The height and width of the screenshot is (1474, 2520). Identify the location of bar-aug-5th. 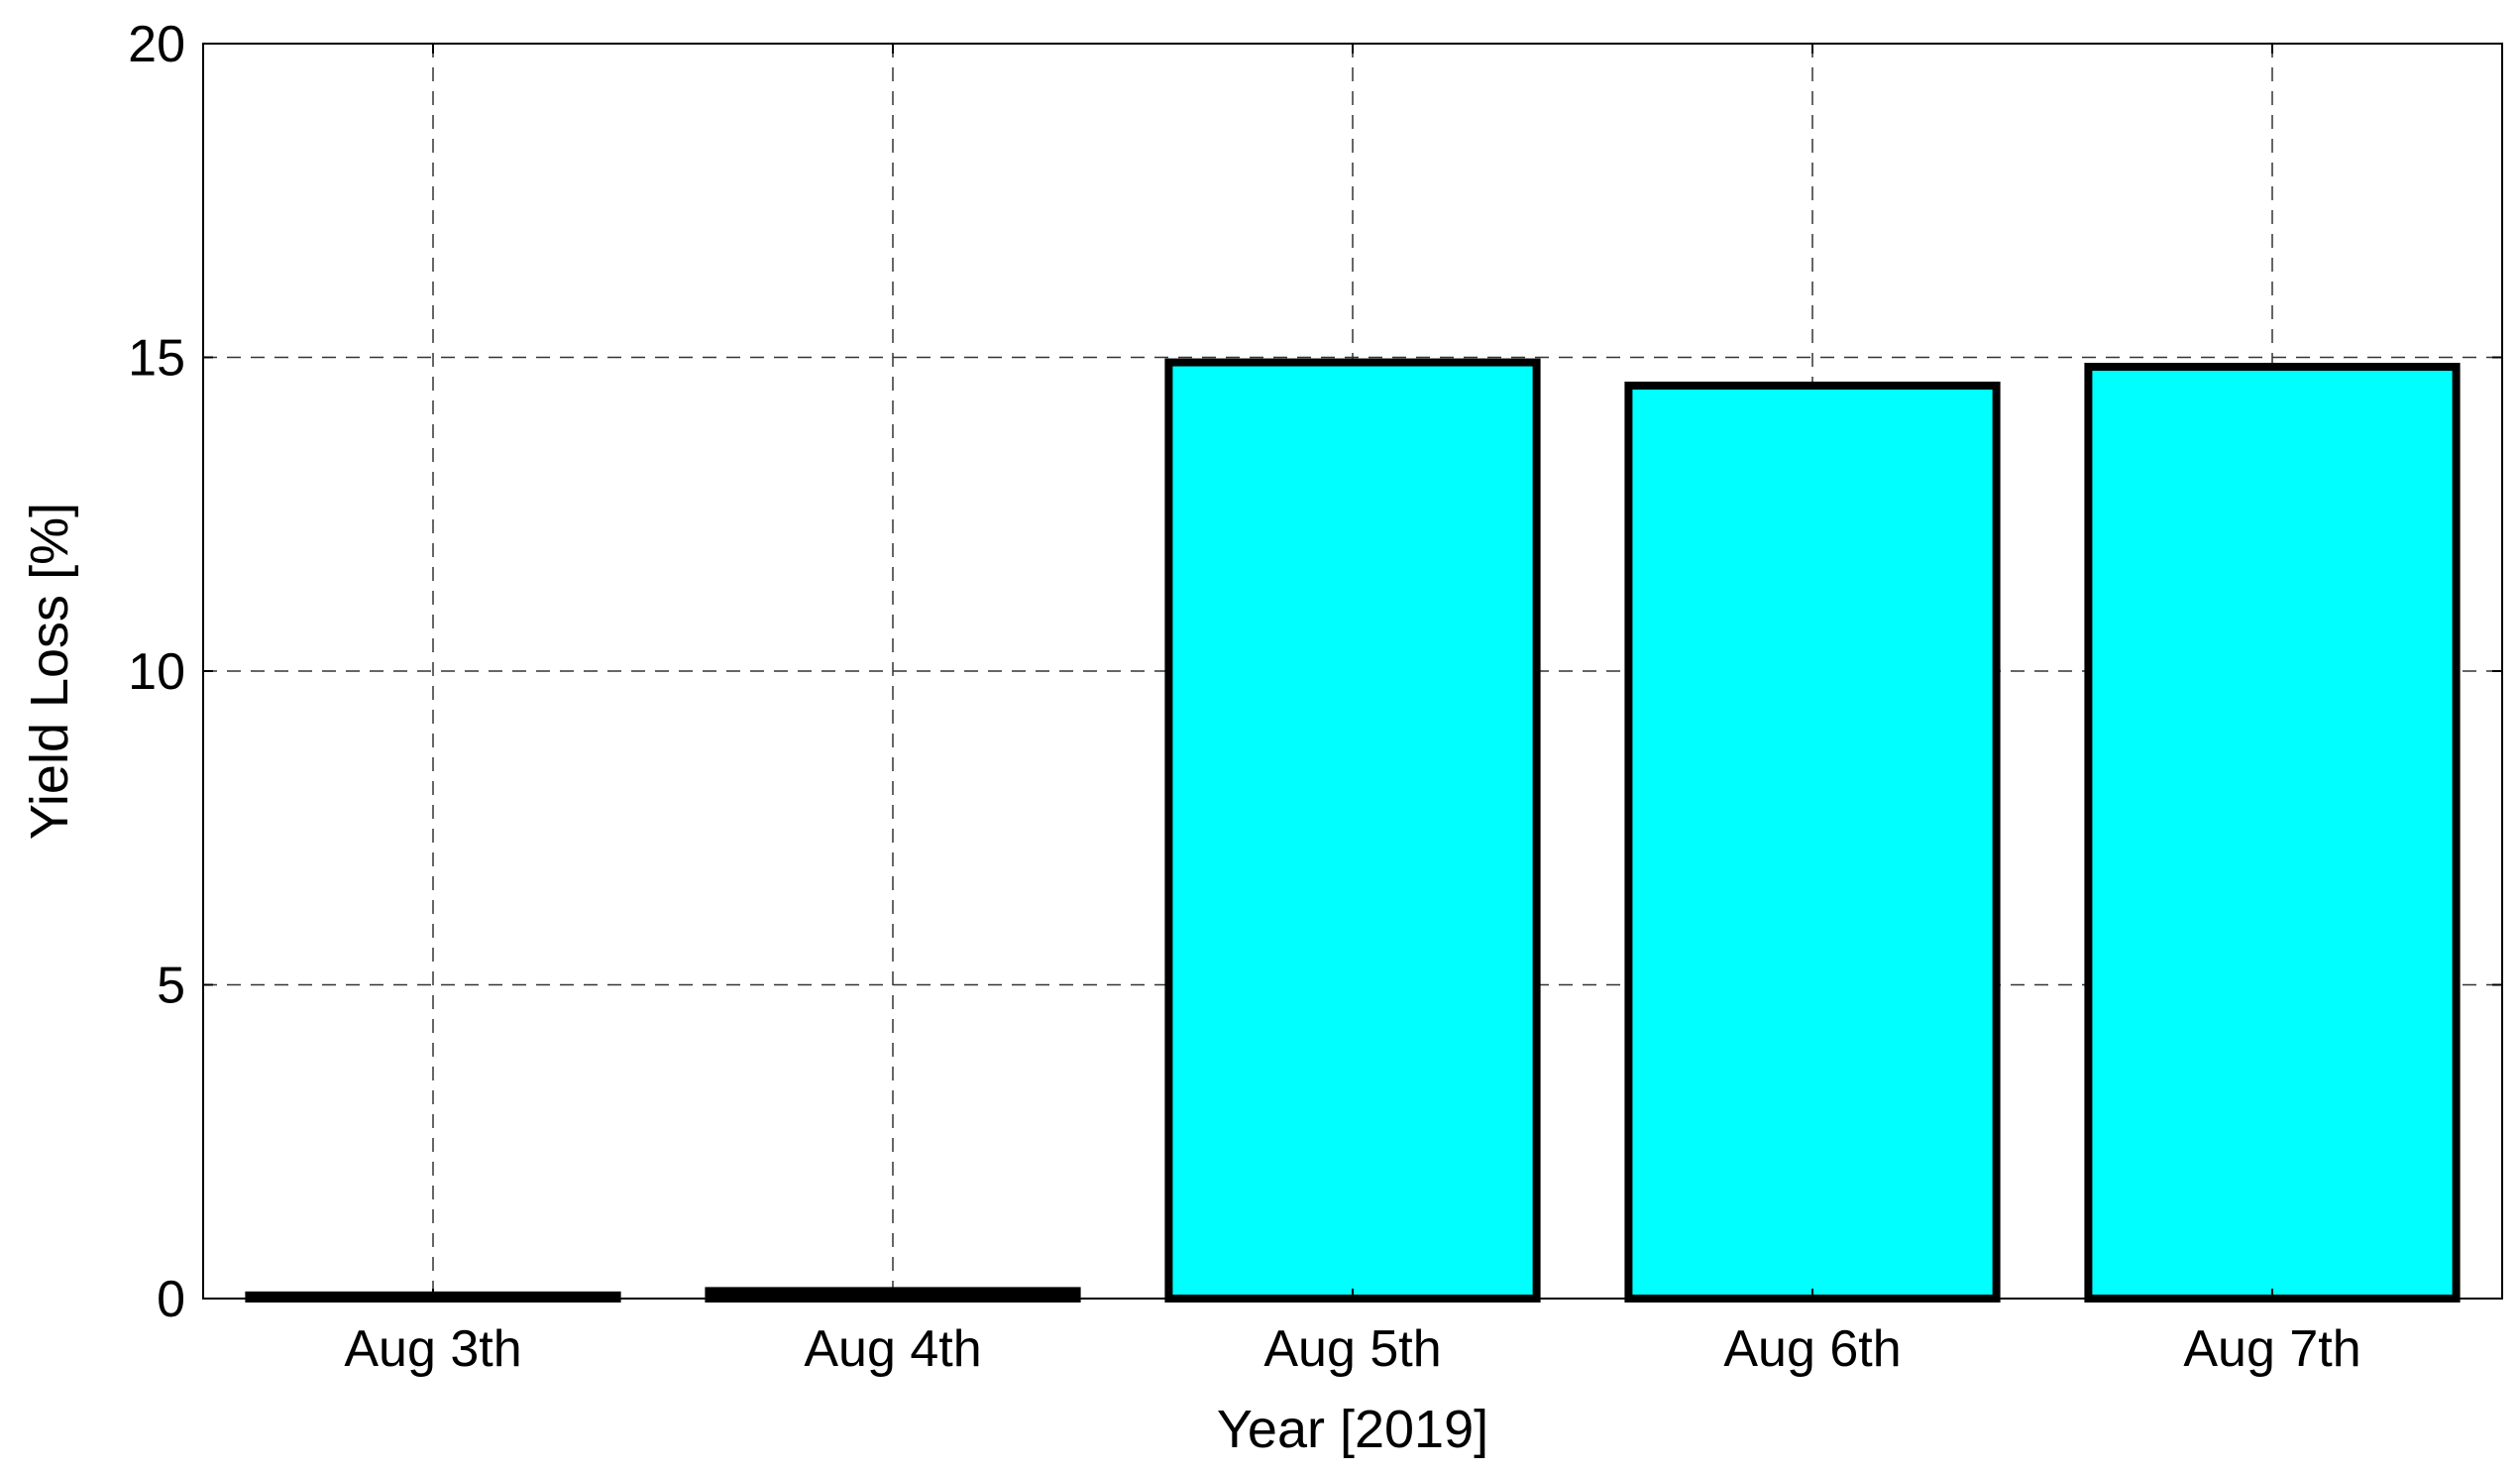
(1352, 831).